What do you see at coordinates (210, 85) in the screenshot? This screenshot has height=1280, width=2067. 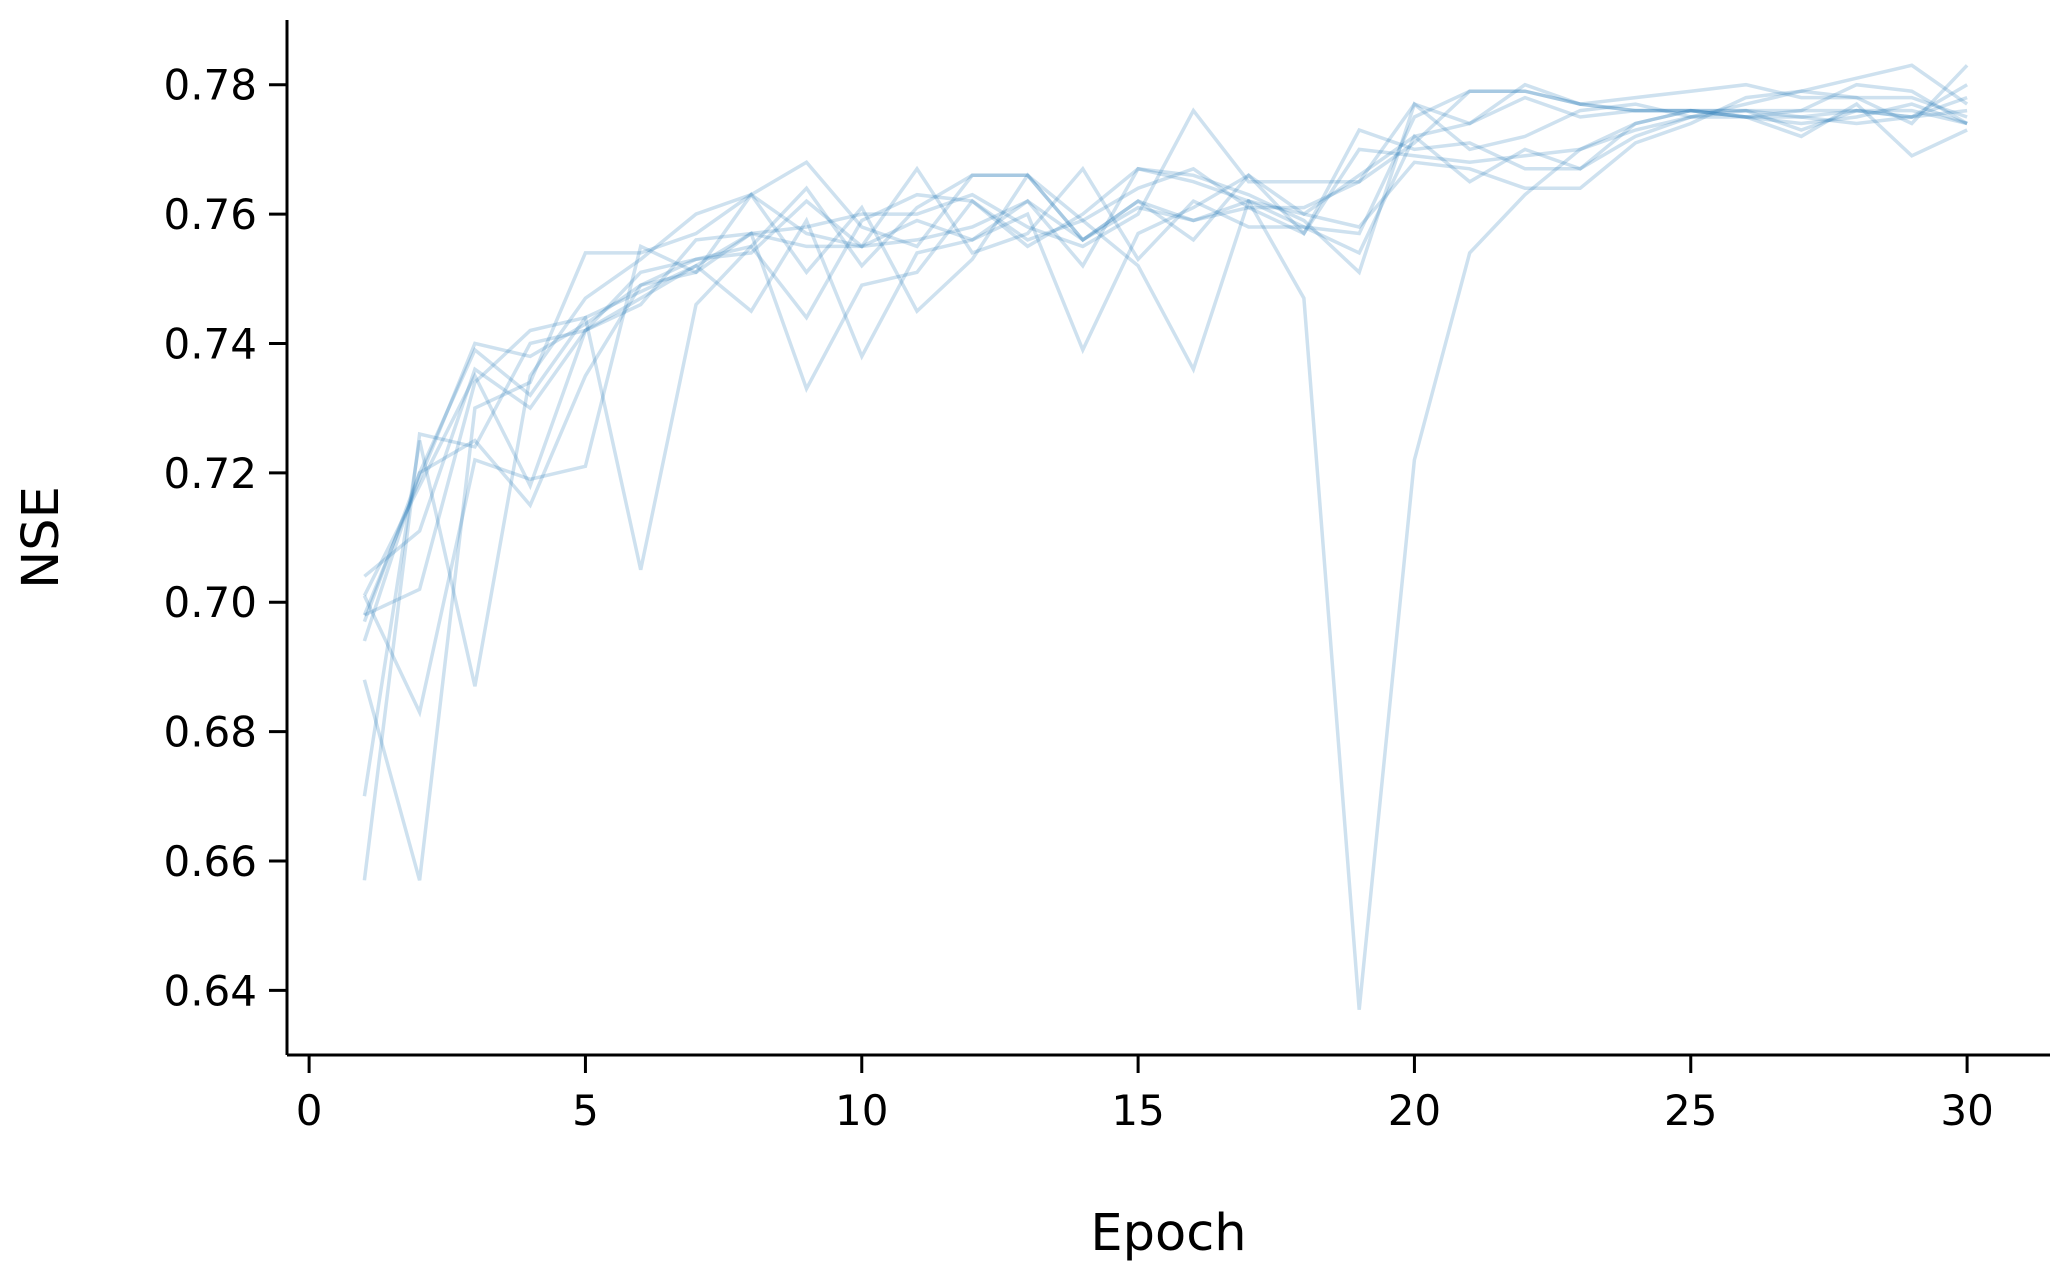 I see `y-tick-label: 0.78` at bounding box center [210, 85].